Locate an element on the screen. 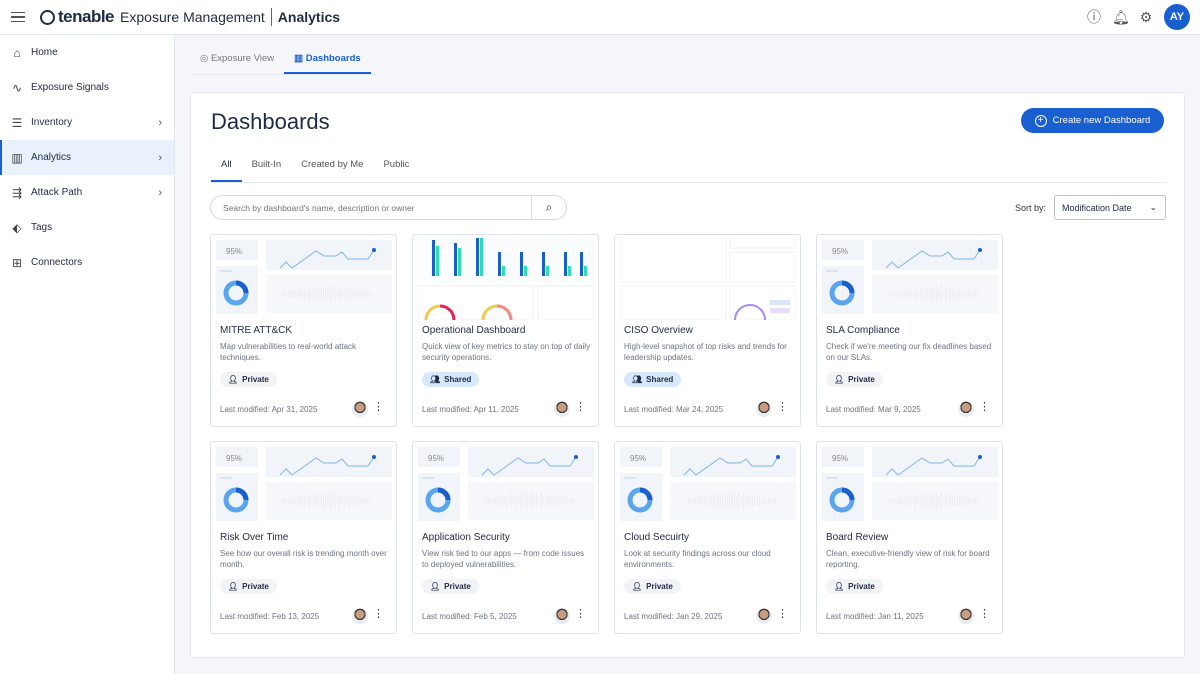 The height and width of the screenshot is (674, 1200). eye-icon: ◎ is located at coordinates (204, 58).